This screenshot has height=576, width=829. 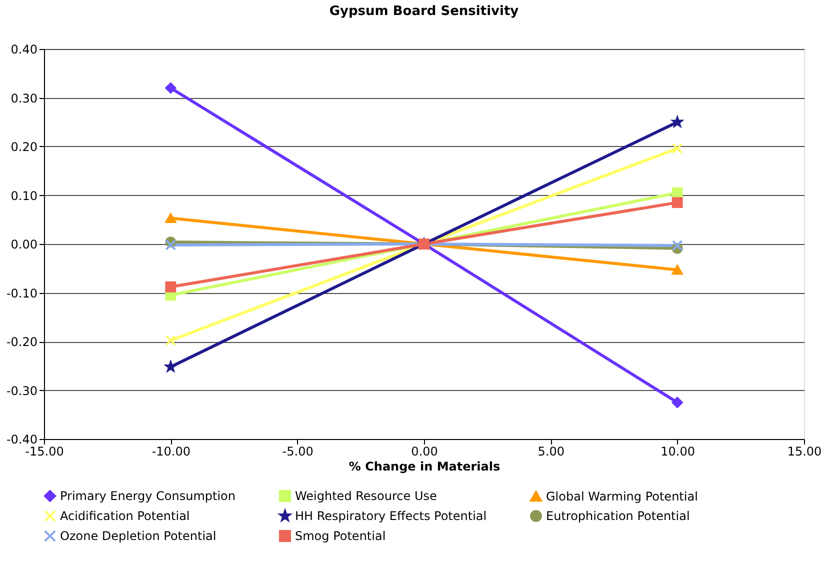 I want to click on chart-title: Gypsum Board Sensitivity, so click(x=424, y=11).